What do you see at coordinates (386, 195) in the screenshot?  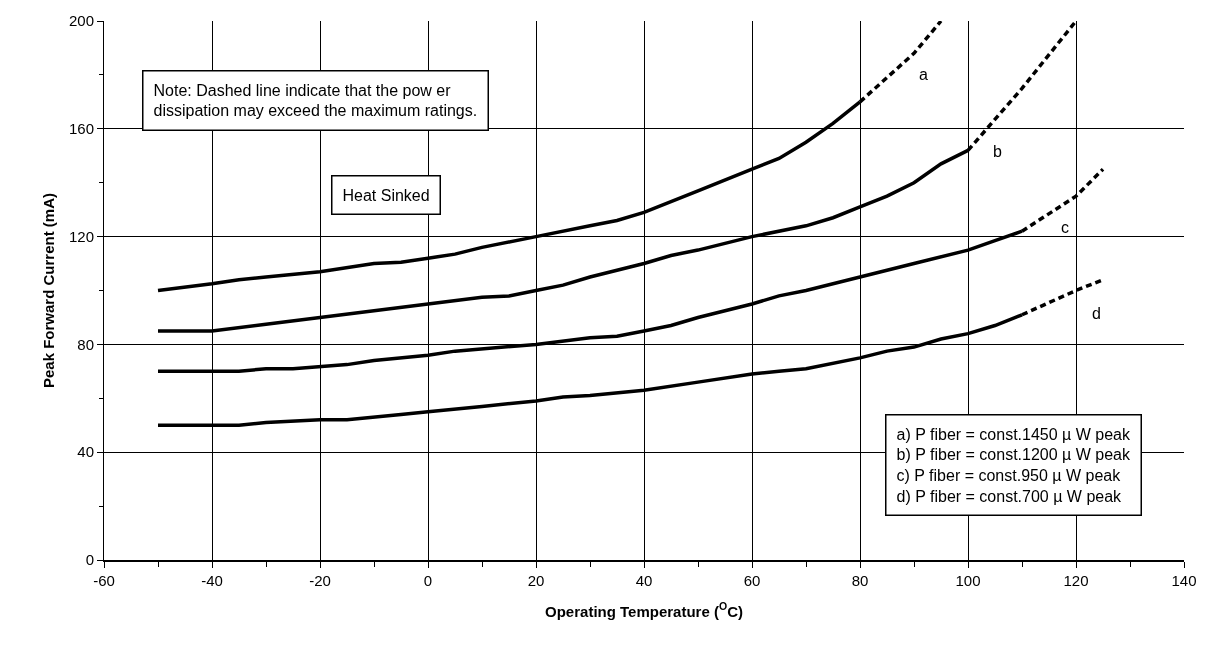 I see `annotation: Heat Sinked` at bounding box center [386, 195].